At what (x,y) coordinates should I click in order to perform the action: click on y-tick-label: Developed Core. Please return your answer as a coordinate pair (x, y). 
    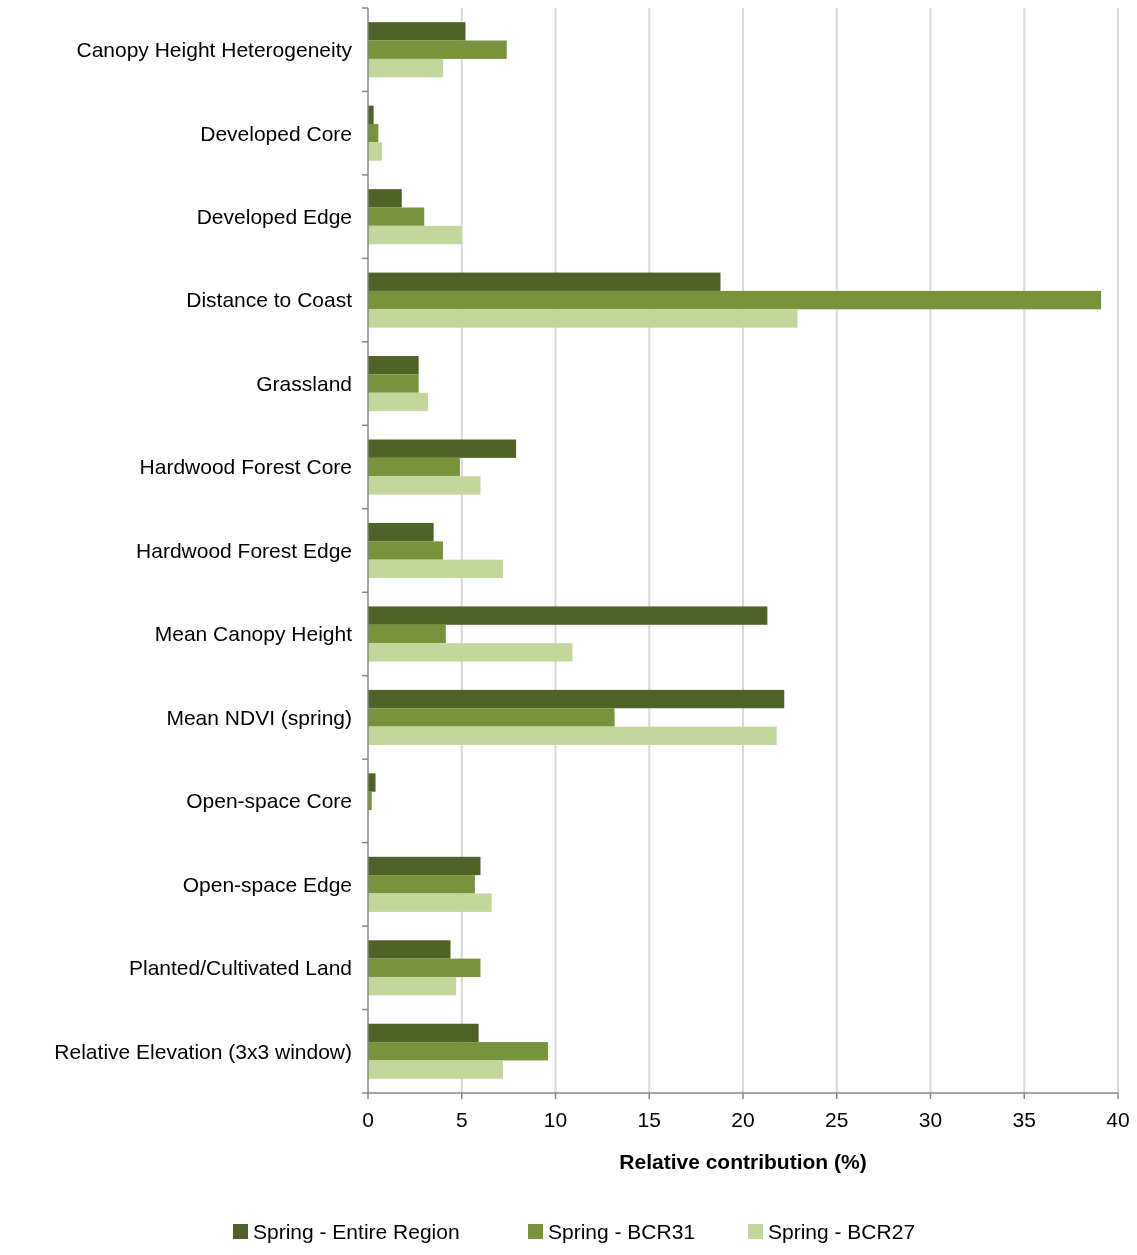
    Looking at the image, I should click on (276, 133).